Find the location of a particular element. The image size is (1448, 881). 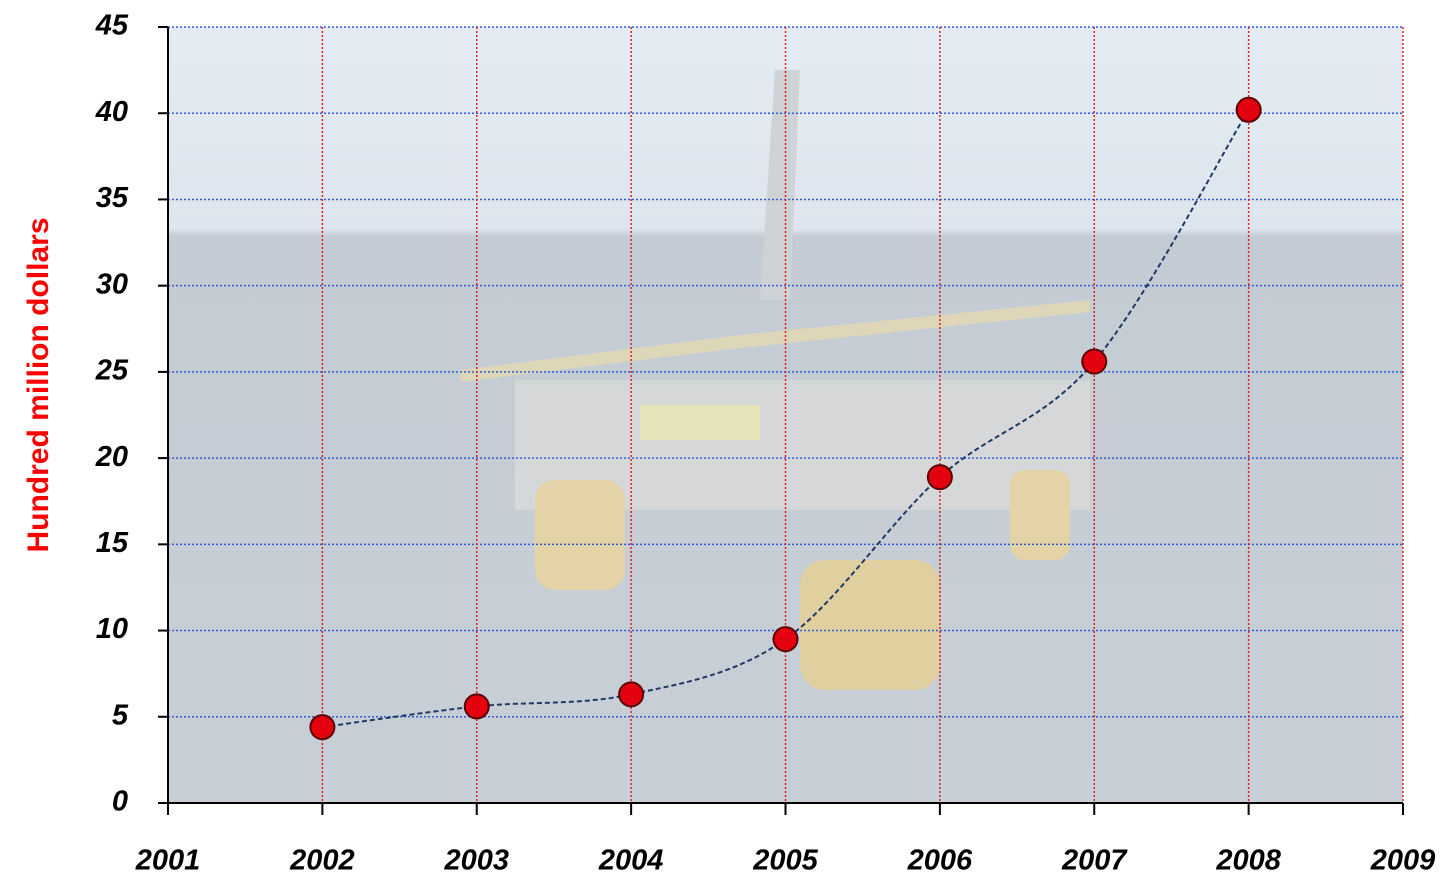

y-tick-label: 30 is located at coordinates (112, 284).